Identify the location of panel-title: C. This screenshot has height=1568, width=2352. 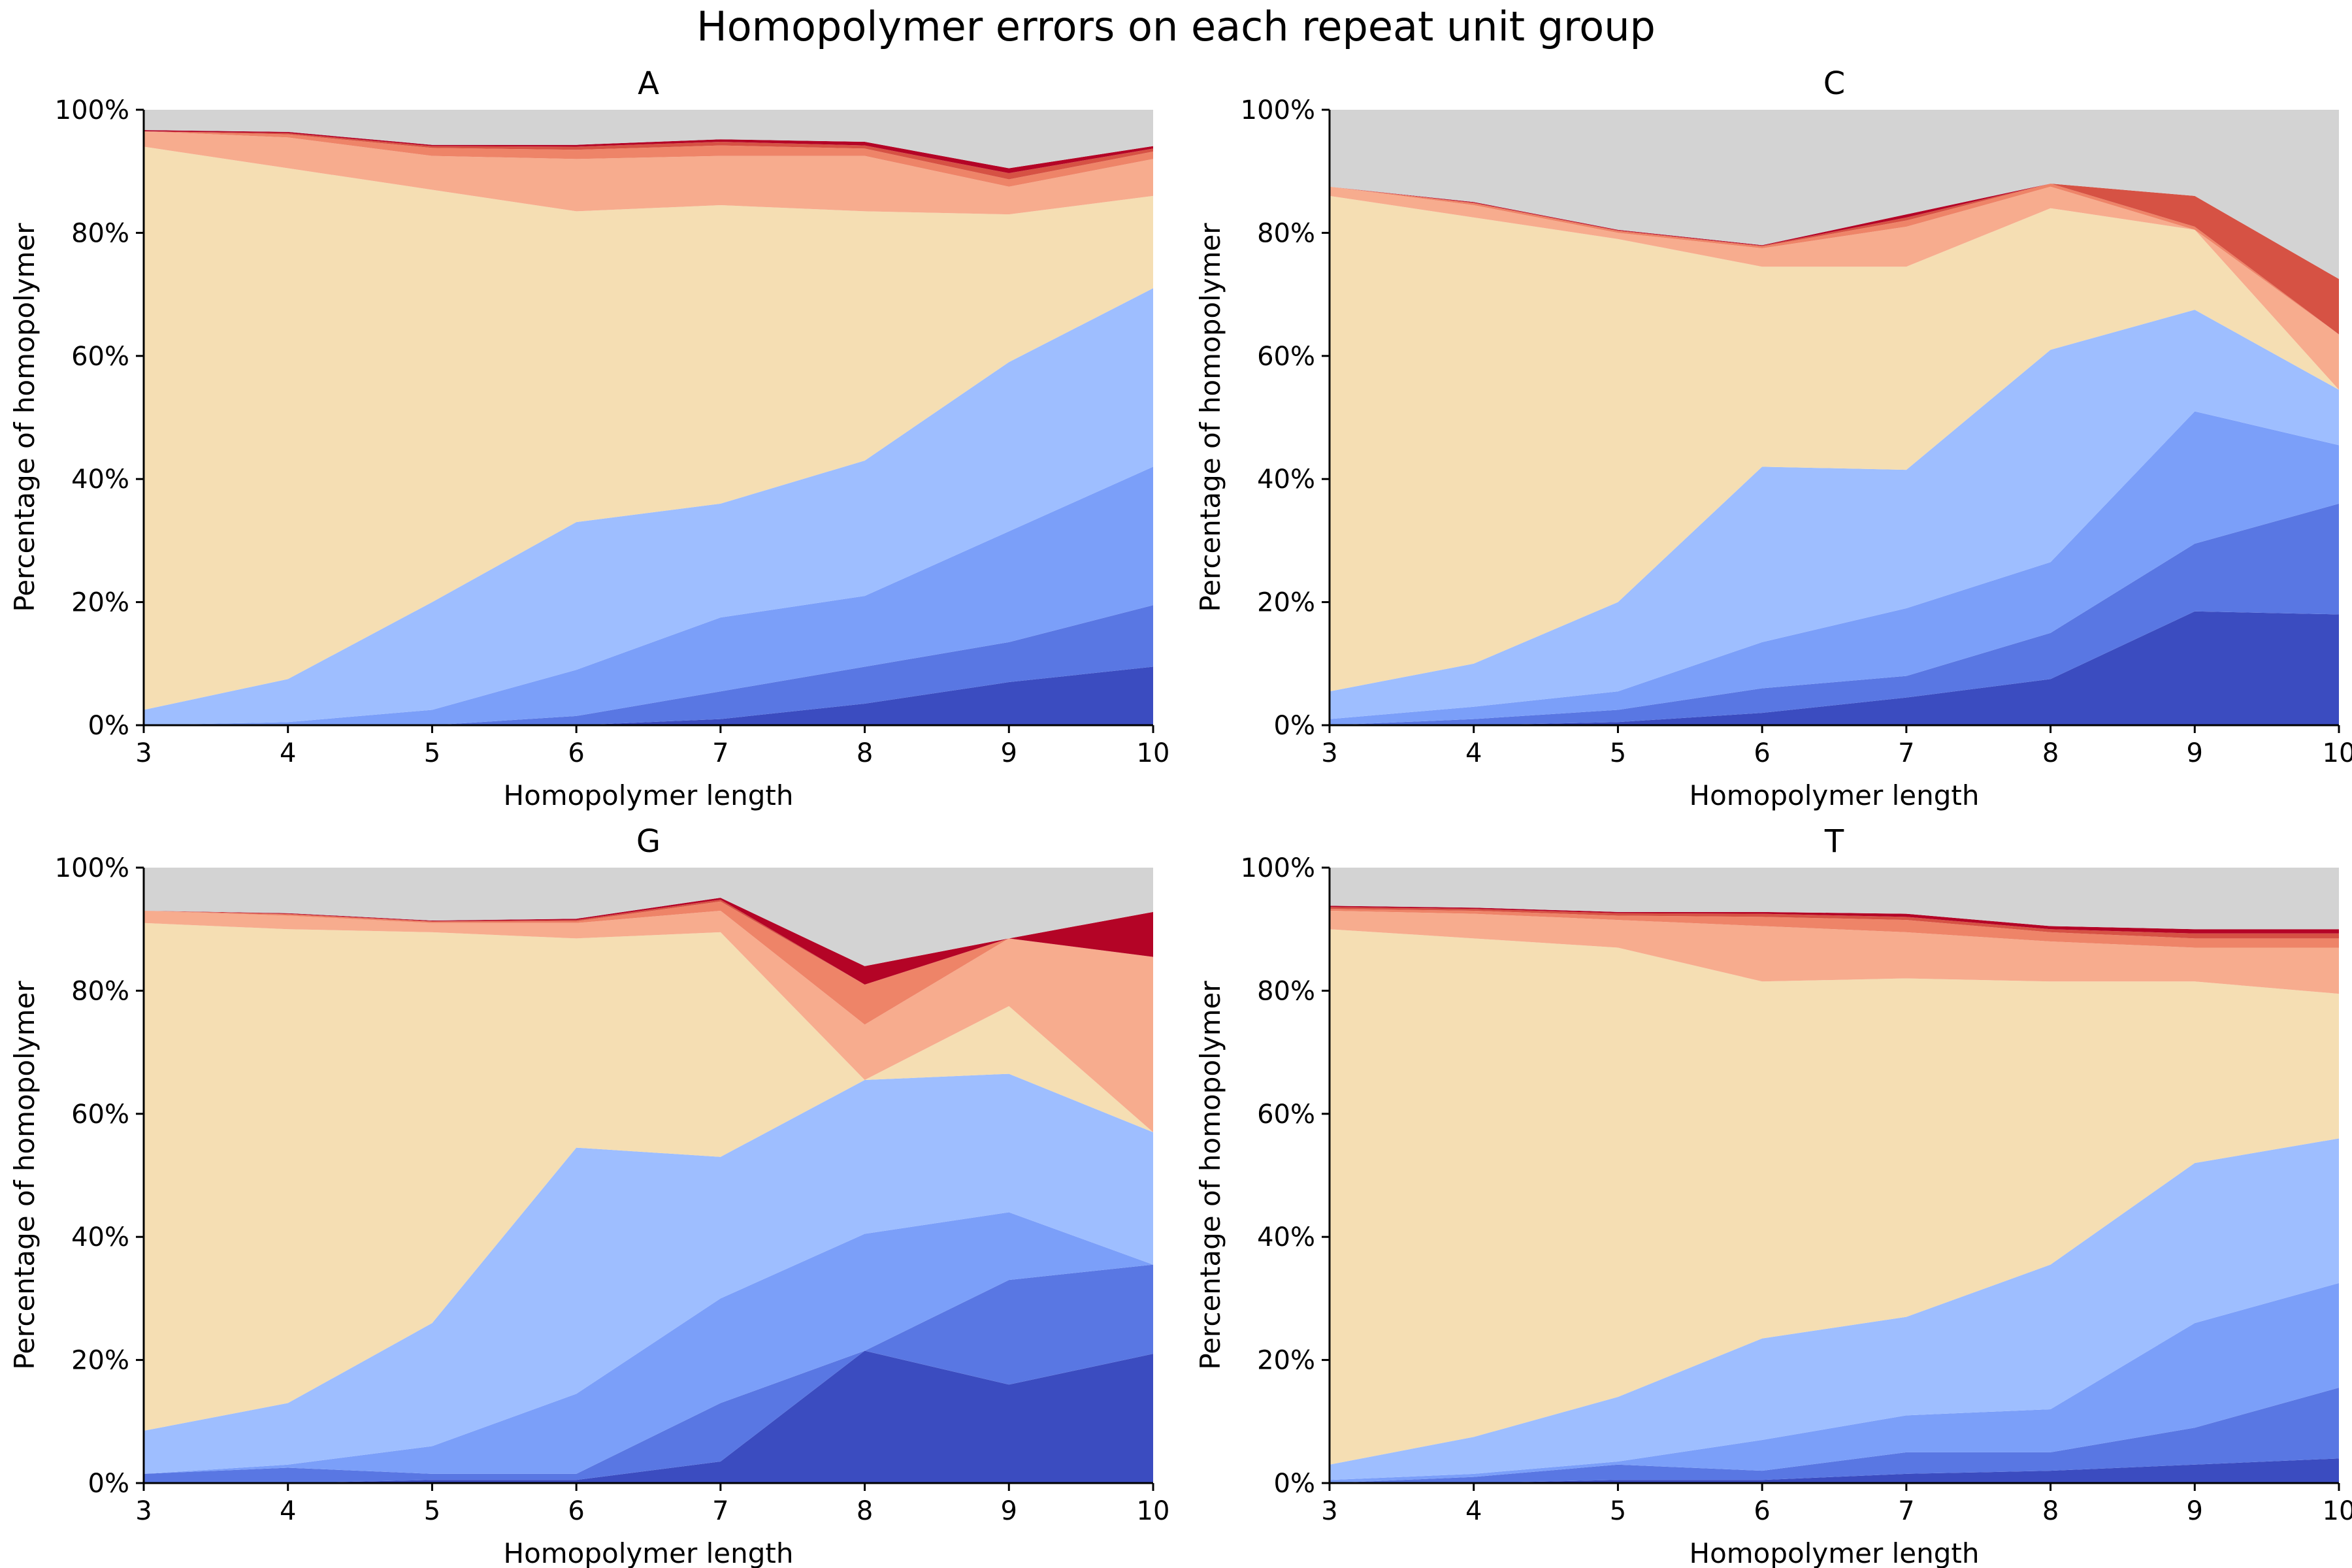
(1834, 83).